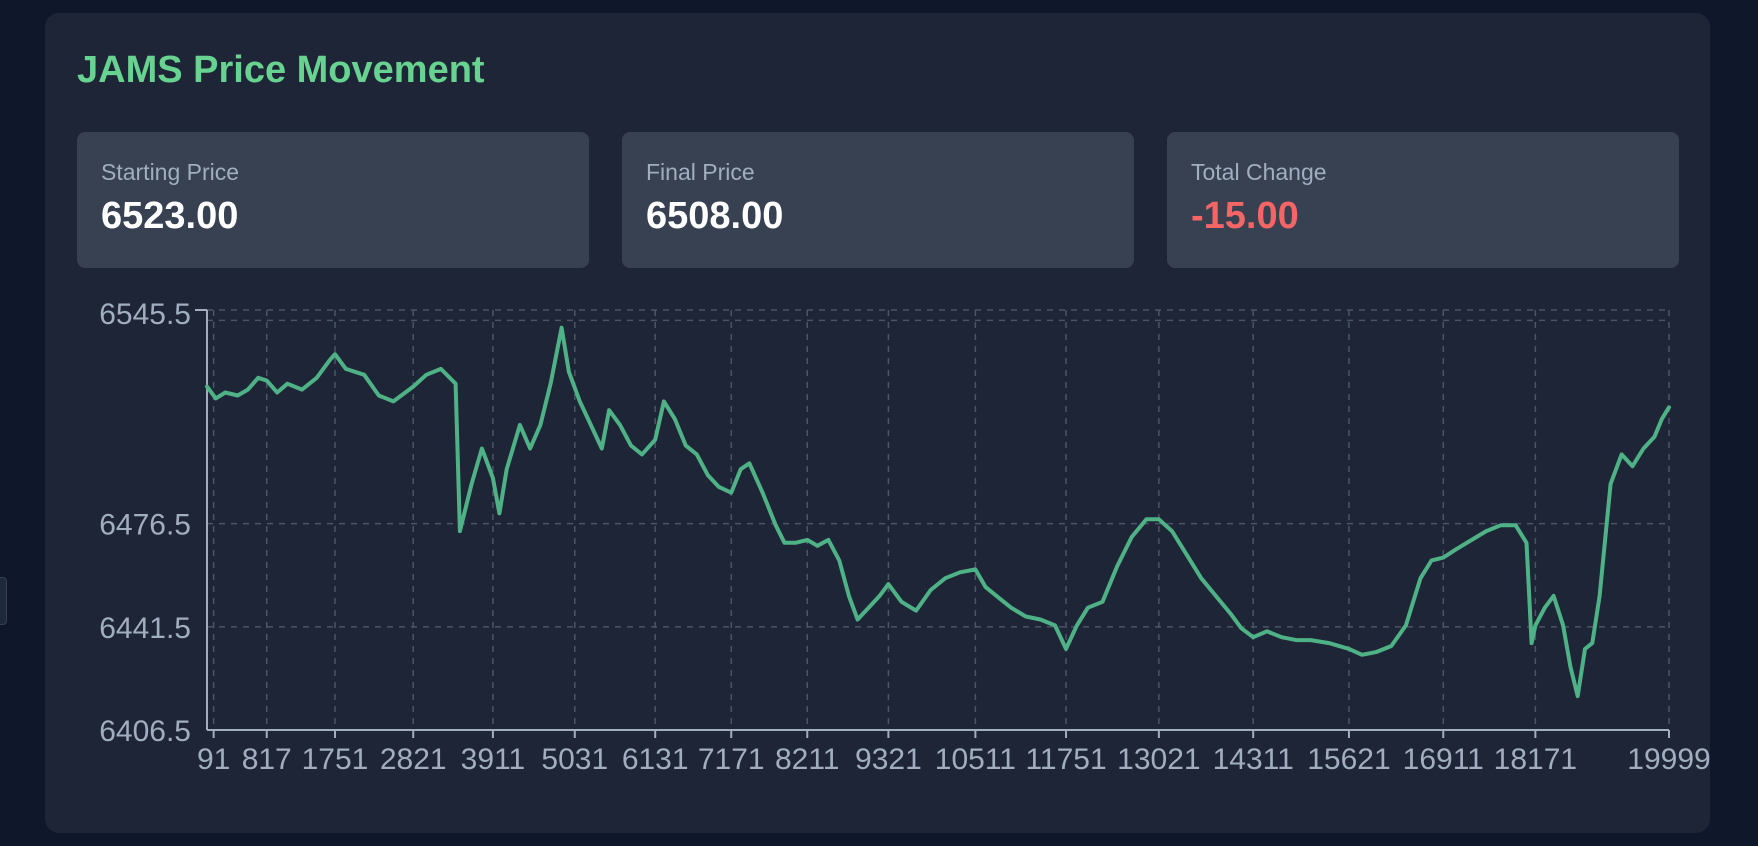 This screenshot has width=1758, height=846. Describe the element at coordinates (878, 200) in the screenshot. I see `final-price-card: Final Price 6508.00` at that location.